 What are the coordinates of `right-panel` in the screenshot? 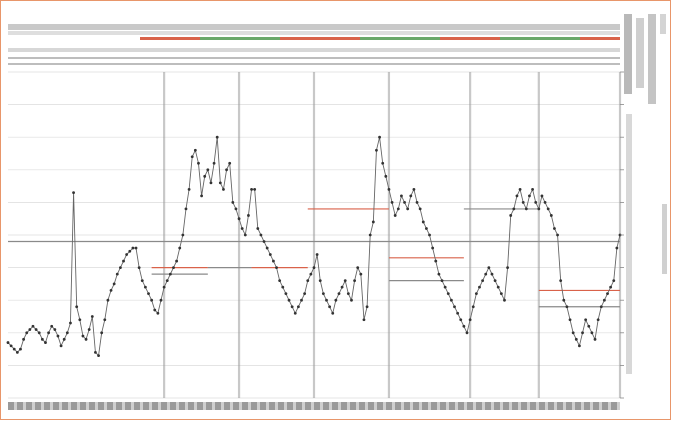 It's located at (645, 209).